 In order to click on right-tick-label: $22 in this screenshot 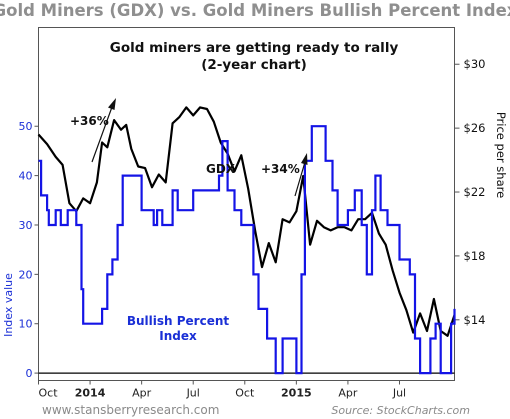, I will do `click(475, 192)`.